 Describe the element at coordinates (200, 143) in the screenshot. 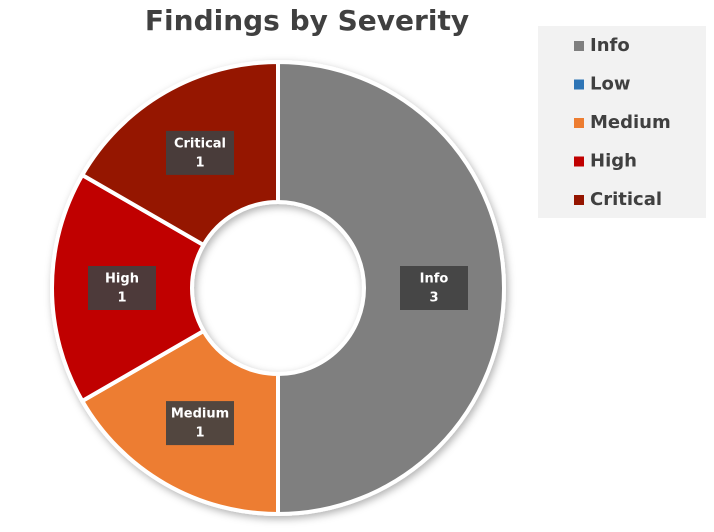

I see `data-label-category: Critical` at that location.